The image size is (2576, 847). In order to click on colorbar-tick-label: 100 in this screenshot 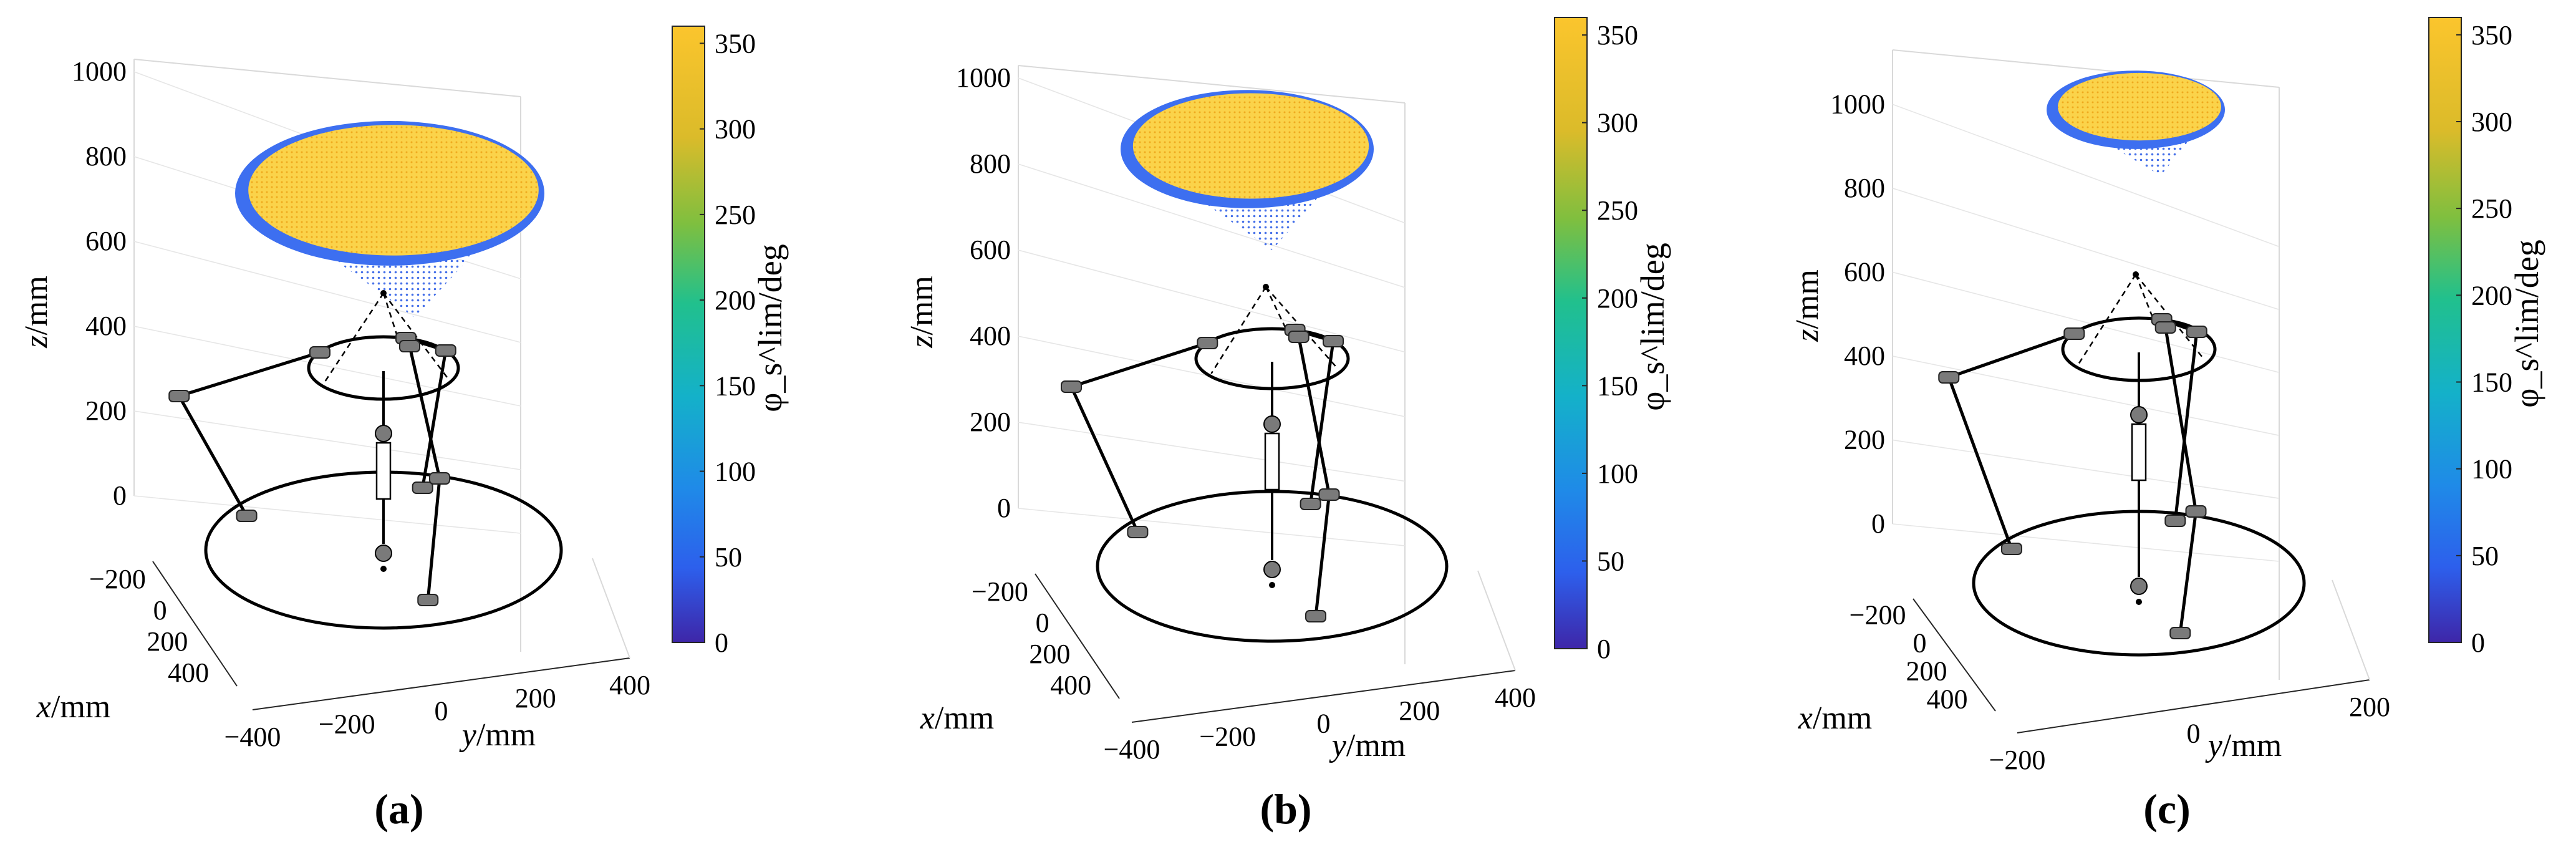, I will do `click(735, 472)`.